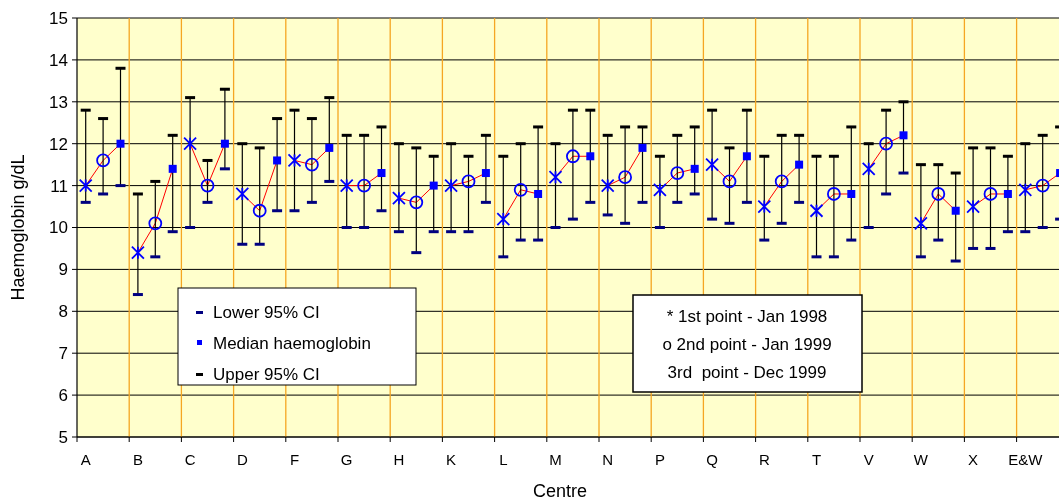 The image size is (1059, 503). What do you see at coordinates (63, 312) in the screenshot?
I see `y-tick-label: 8` at bounding box center [63, 312].